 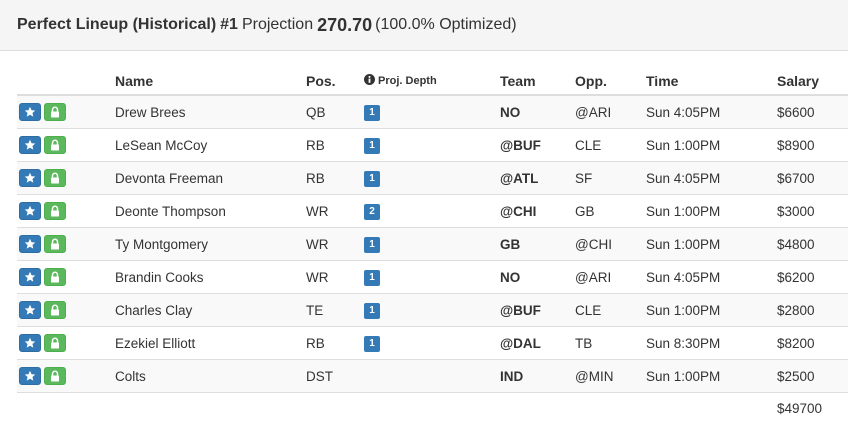 I want to click on player-name: Ty Montgomery, so click(x=210, y=244).